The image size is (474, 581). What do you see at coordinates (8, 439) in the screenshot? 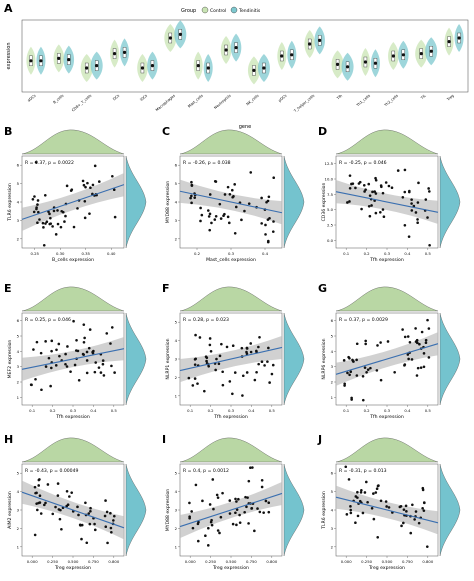
I see `panel-letter: H` at bounding box center [8, 439].